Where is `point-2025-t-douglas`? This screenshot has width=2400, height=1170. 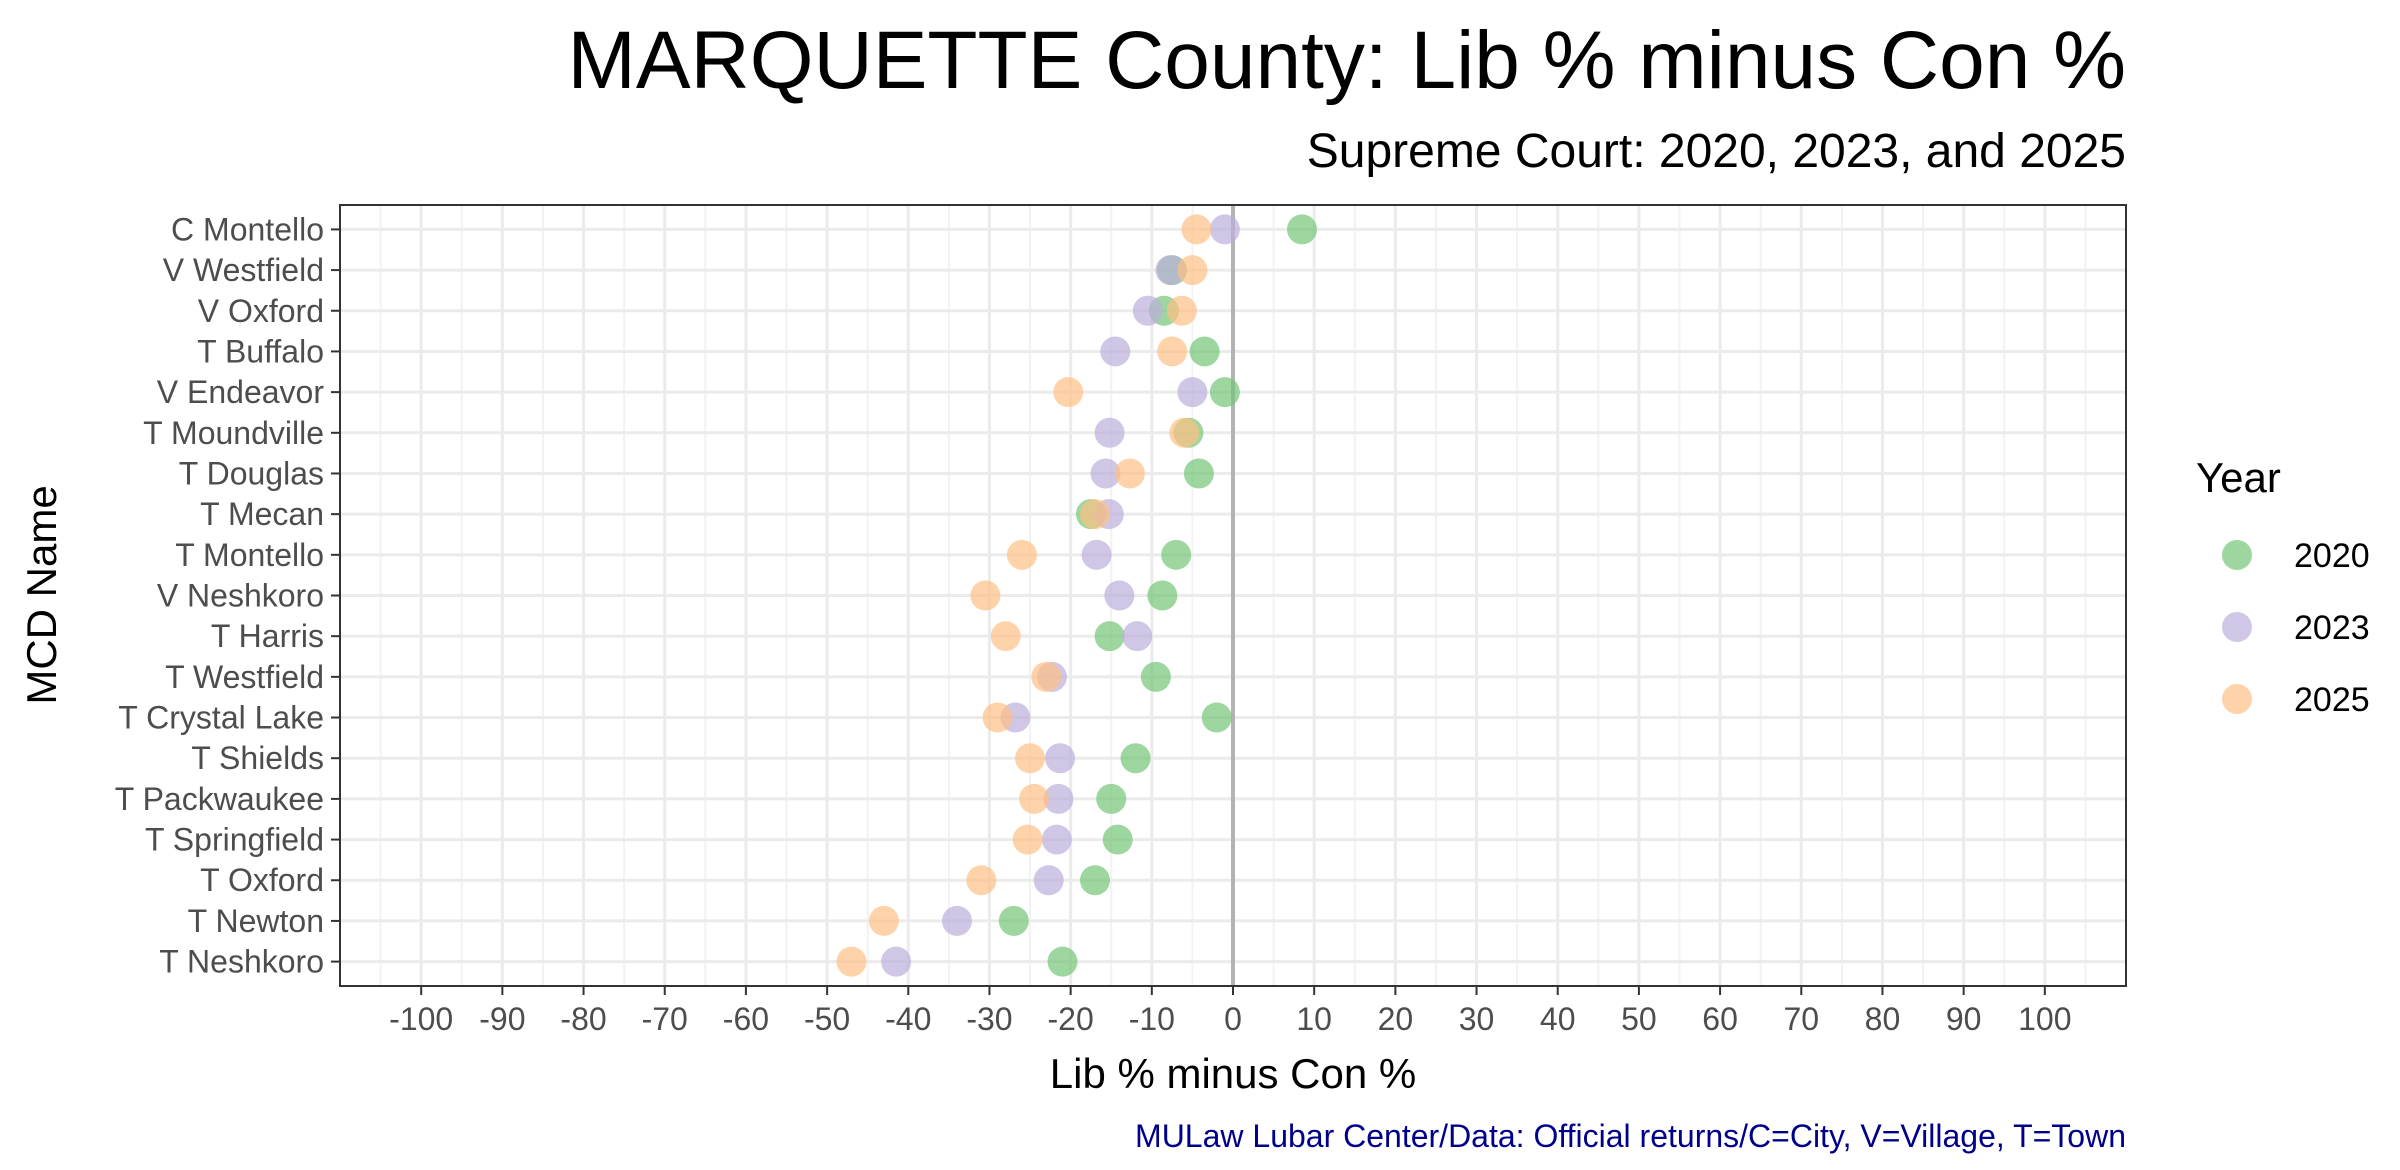 point-2025-t-douglas is located at coordinates (1129, 473).